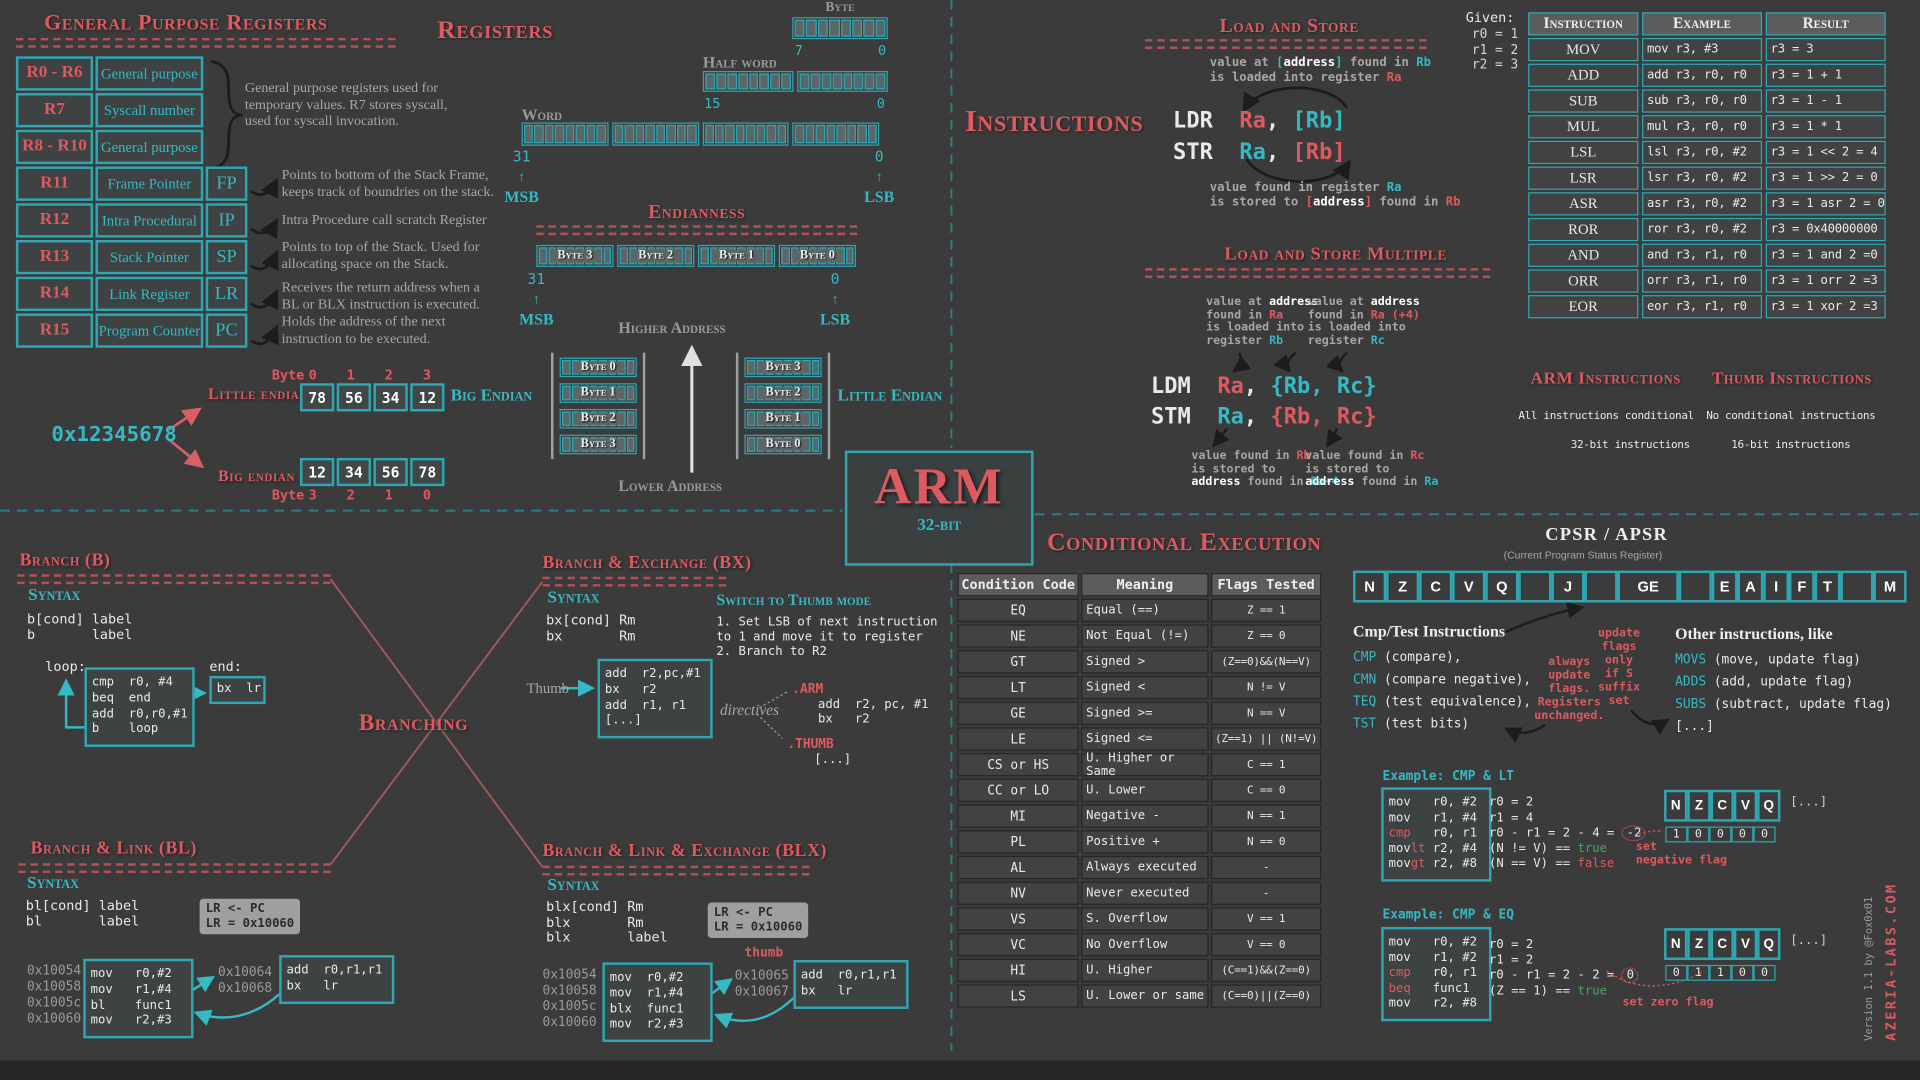 The image size is (1920, 1080). What do you see at coordinates (1754, 633) in the screenshot?
I see `other-instructions-title: Other instructions, like` at bounding box center [1754, 633].